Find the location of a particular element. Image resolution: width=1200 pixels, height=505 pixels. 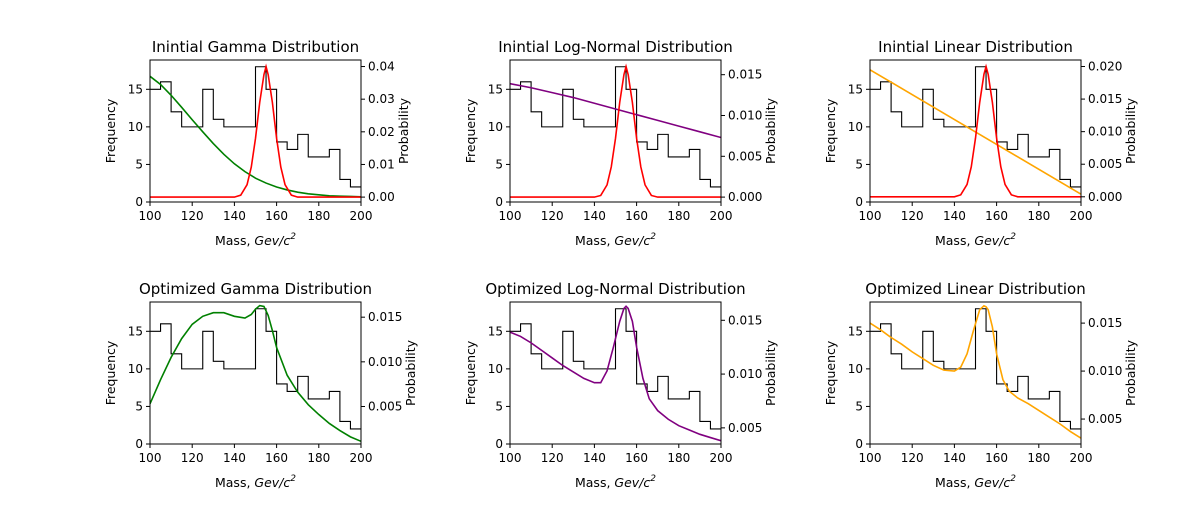

subplot-title: Inintial Log-Normal Distribution is located at coordinates (615, 47).